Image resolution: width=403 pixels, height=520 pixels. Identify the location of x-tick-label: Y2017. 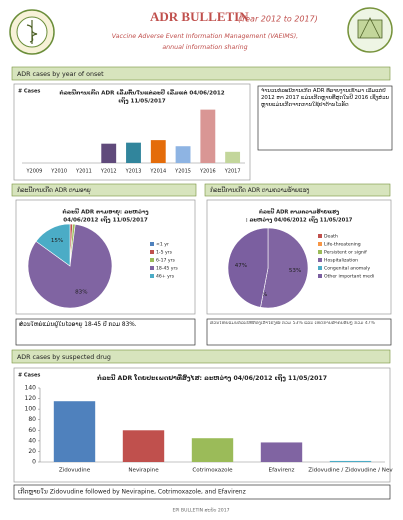
(232, 172).